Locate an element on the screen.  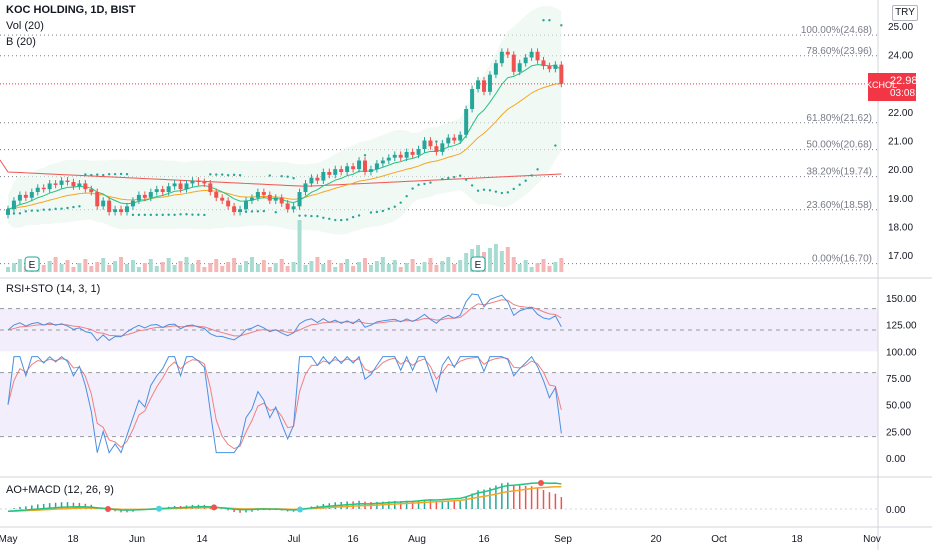
ao-legend: AO+MACD (12, 26, 9) is located at coordinates (60, 490).